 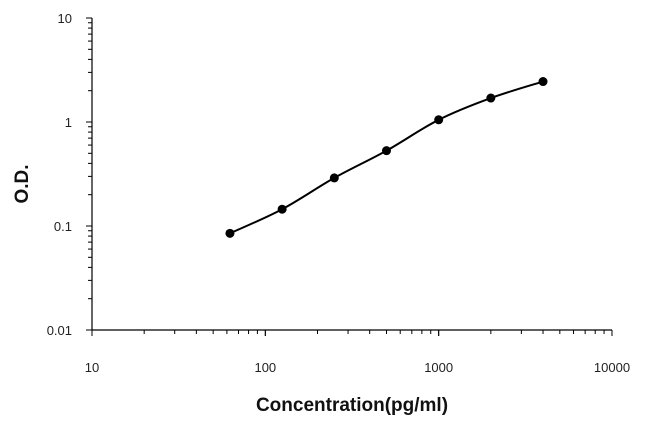 I want to click on y-tick-label: 1, so click(x=68, y=122).